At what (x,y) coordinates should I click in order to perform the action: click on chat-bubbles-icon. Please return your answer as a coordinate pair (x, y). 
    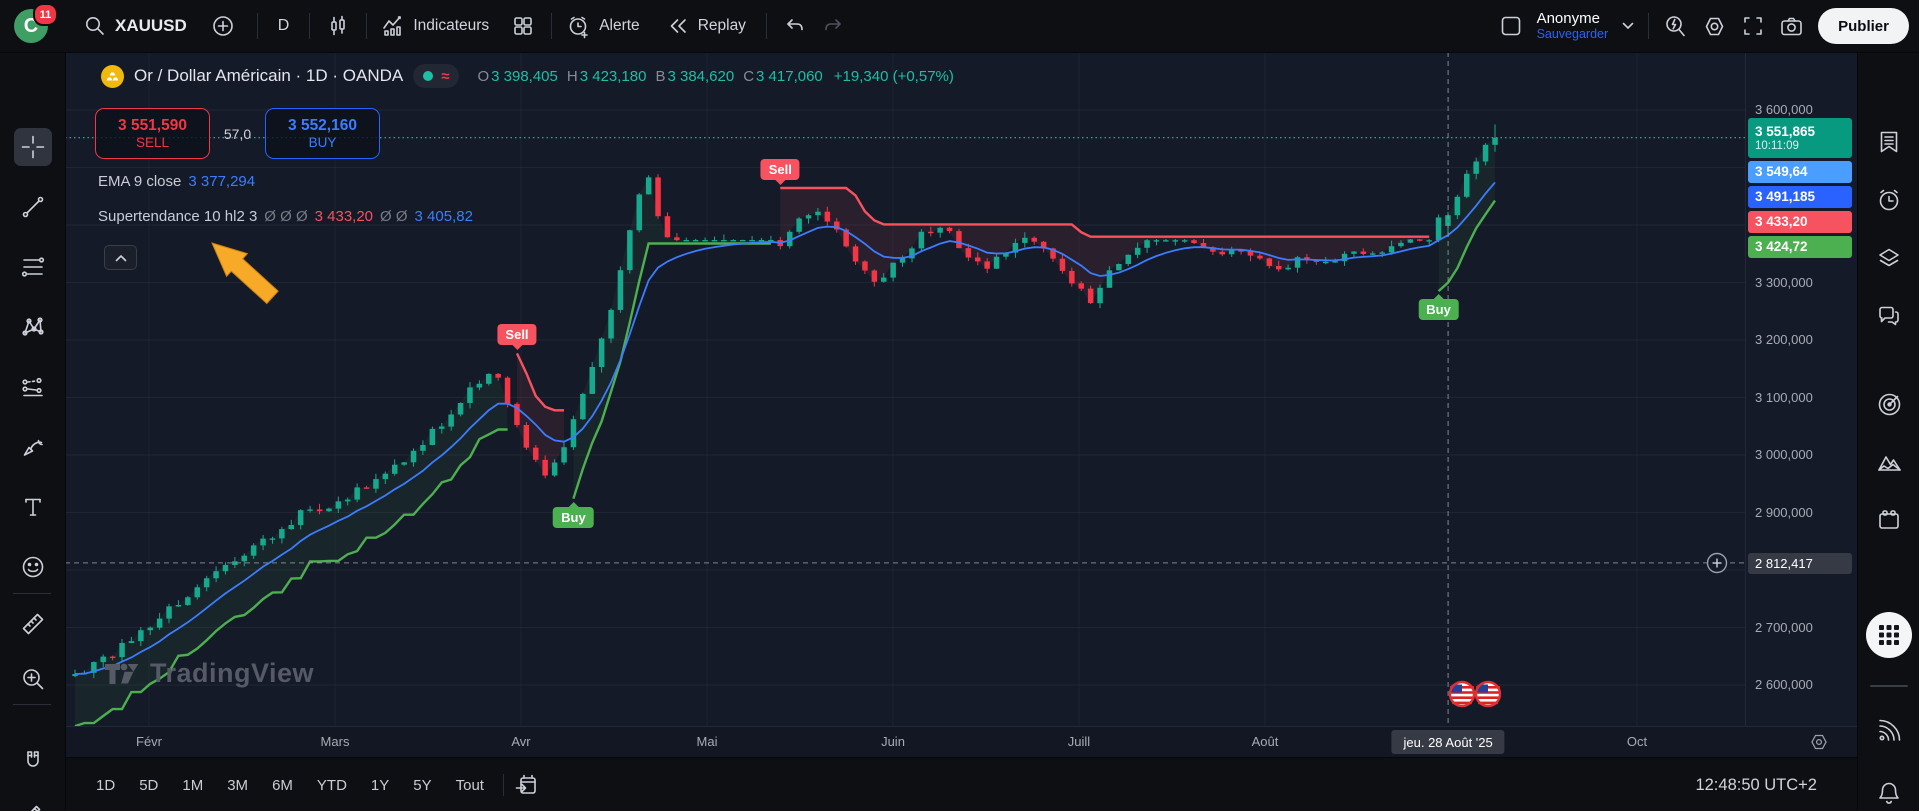
    Looking at the image, I should click on (1889, 316).